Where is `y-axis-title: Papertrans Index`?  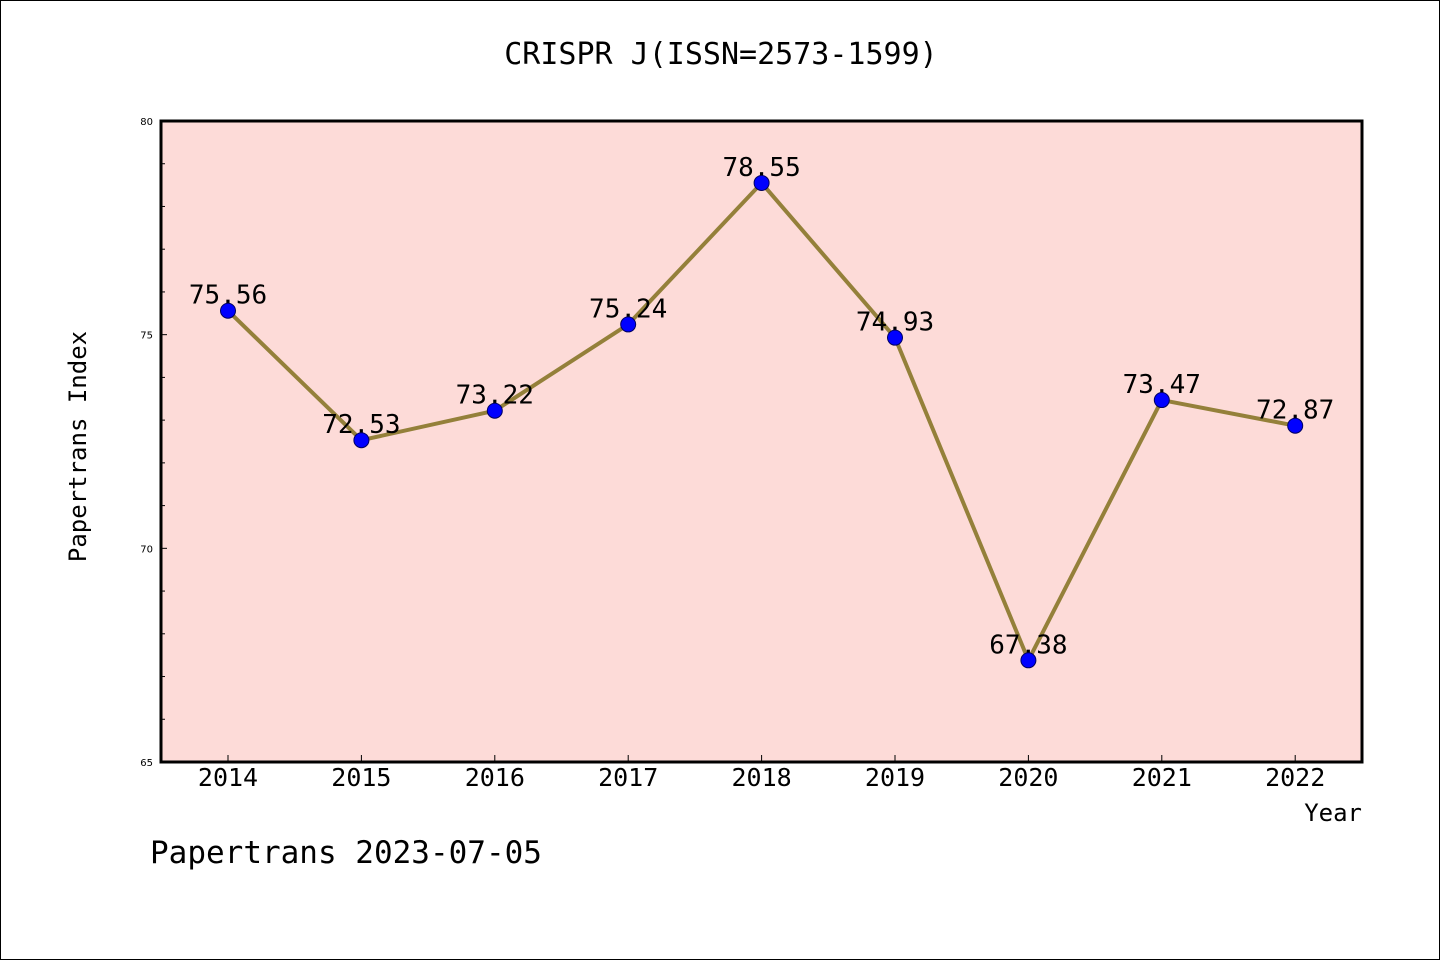 y-axis-title: Papertrans Index is located at coordinates (78, 446).